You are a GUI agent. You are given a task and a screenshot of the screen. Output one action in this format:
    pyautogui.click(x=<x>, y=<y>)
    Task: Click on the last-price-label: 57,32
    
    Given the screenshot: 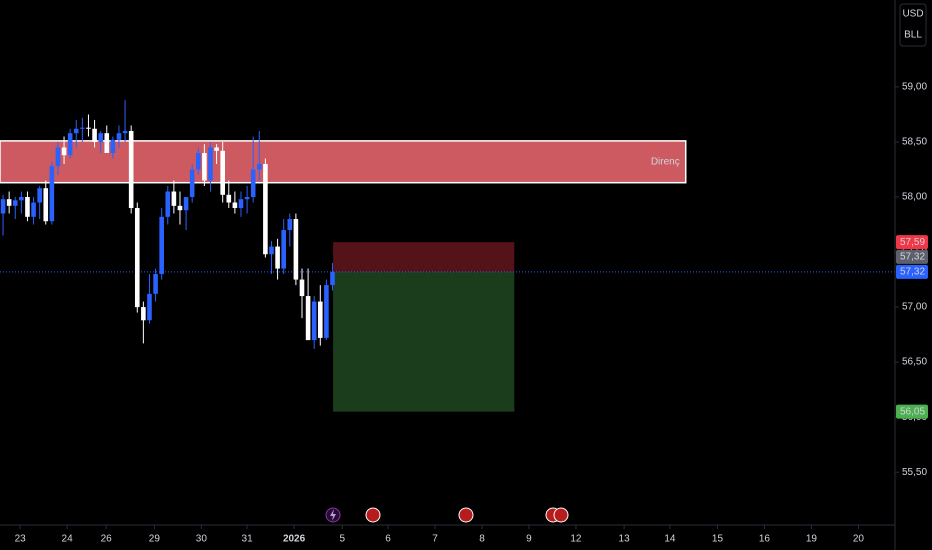 What is the action you would take?
    pyautogui.click(x=912, y=271)
    